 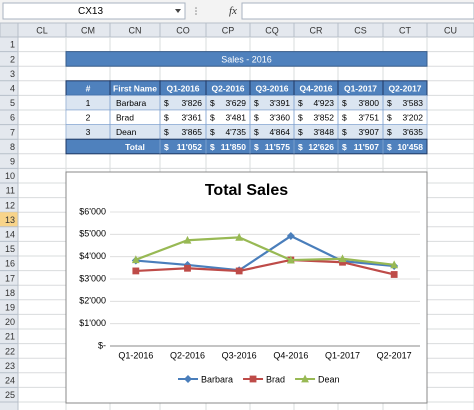 What do you see at coordinates (246, 190) in the screenshot?
I see `chart-title: Total Sales` at bounding box center [246, 190].